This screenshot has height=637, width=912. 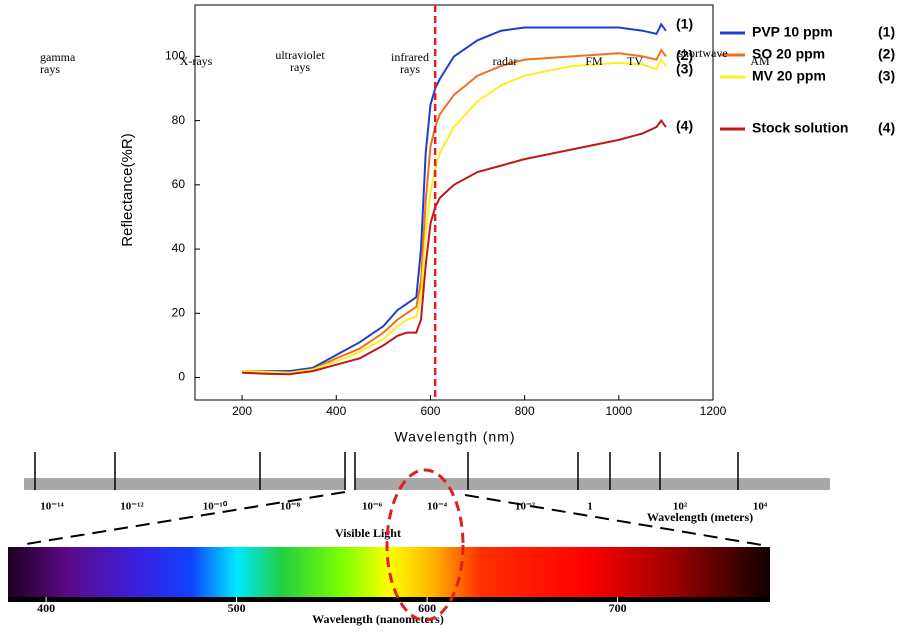 What do you see at coordinates (525, 411) in the screenshot?
I see `x-tick-label: 800` at bounding box center [525, 411].